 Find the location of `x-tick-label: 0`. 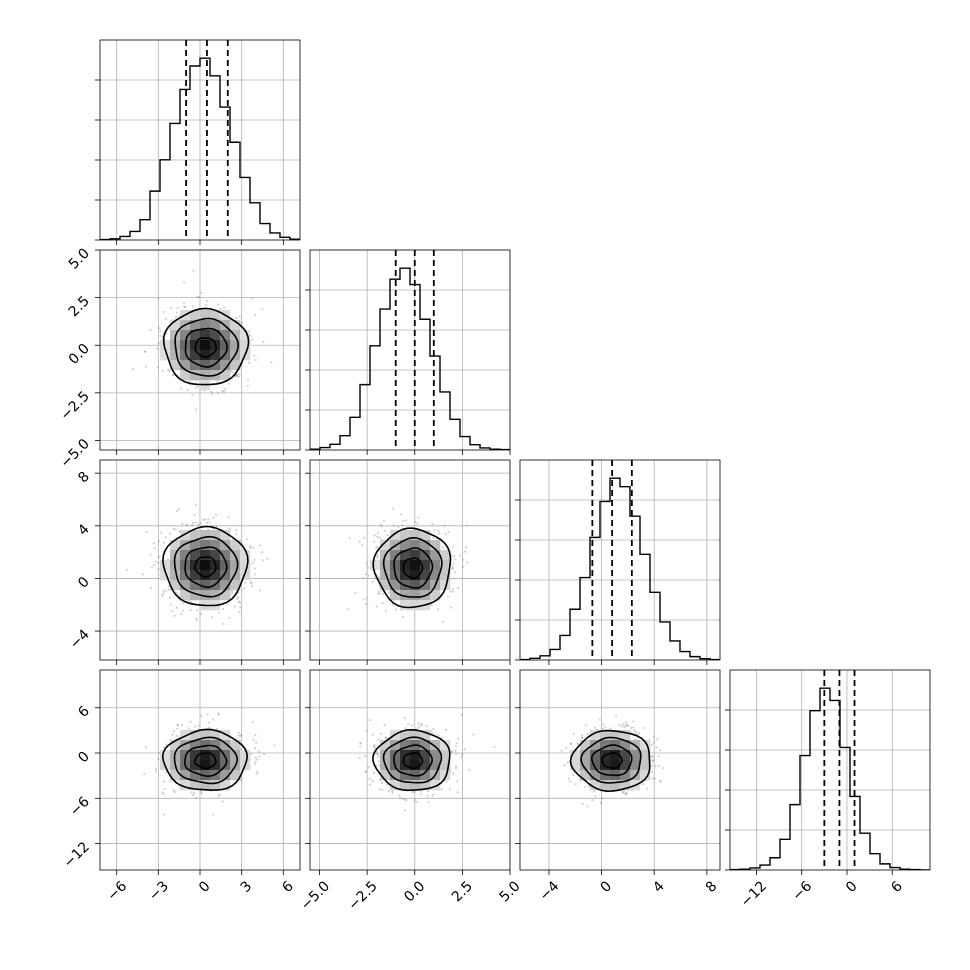

x-tick-label: 0 is located at coordinates (852, 887).